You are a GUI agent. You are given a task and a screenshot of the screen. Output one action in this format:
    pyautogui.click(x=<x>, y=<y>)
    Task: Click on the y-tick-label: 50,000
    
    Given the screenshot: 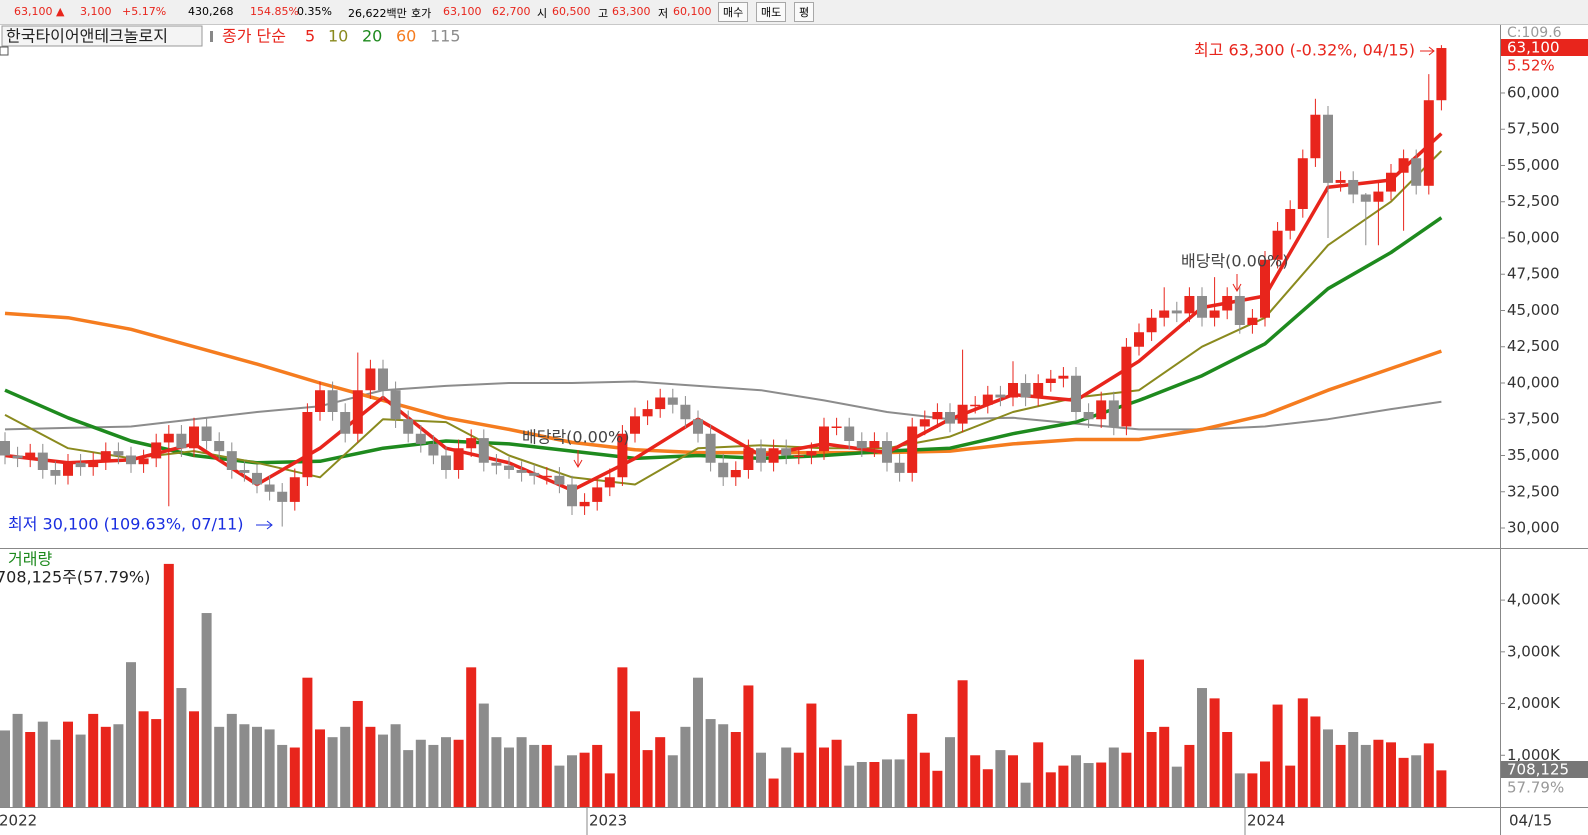 What is the action you would take?
    pyautogui.click(x=1533, y=237)
    